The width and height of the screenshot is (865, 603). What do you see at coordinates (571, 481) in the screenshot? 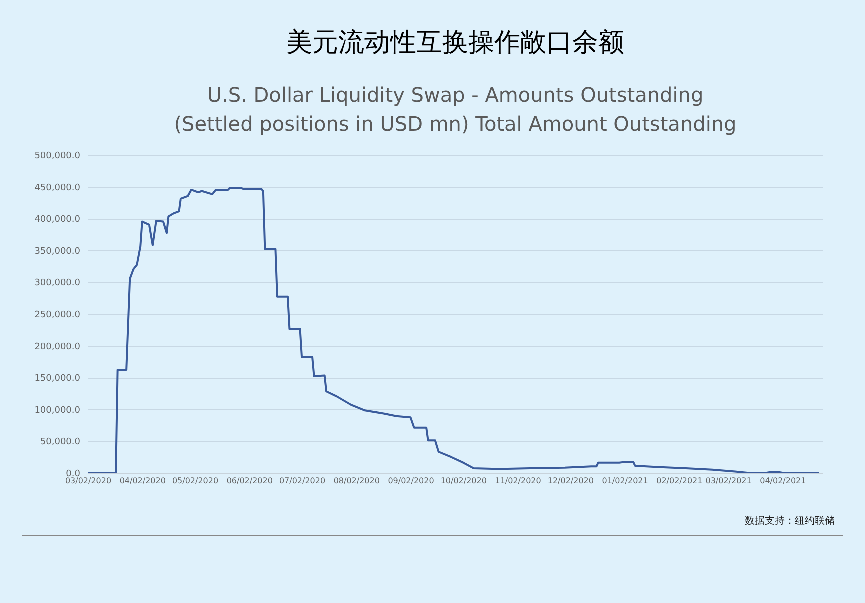
I see `x-tick-label: 12/02/2020` at bounding box center [571, 481].